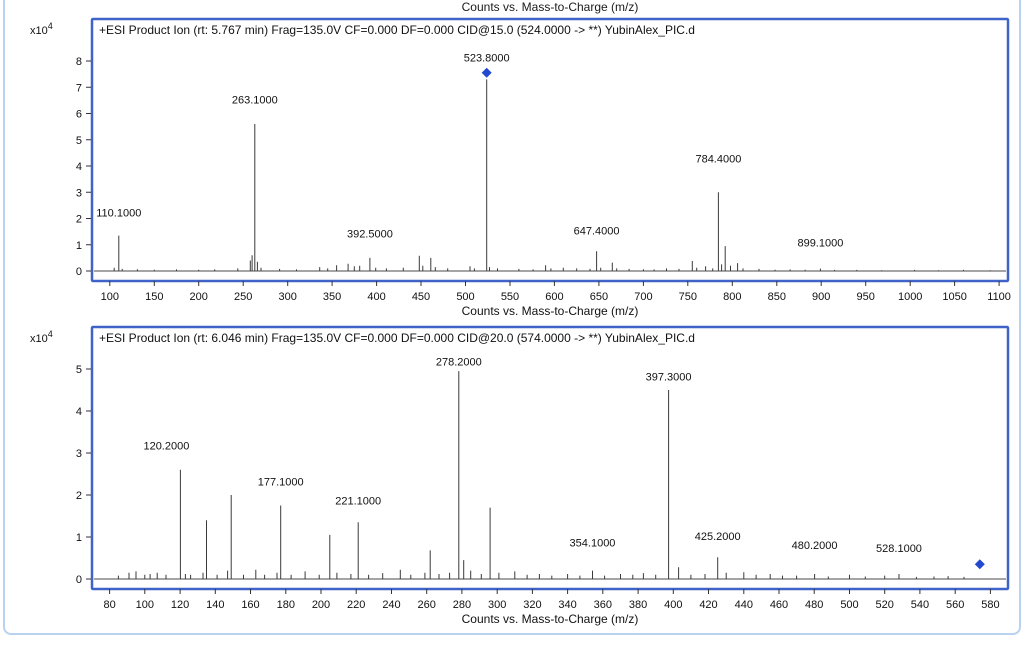 This screenshot has width=1024, height=657. What do you see at coordinates (83, 167) in the screenshot?
I see `y-axis-ticks: 0 1 2 3 4 5 6 7 8` at bounding box center [83, 167].